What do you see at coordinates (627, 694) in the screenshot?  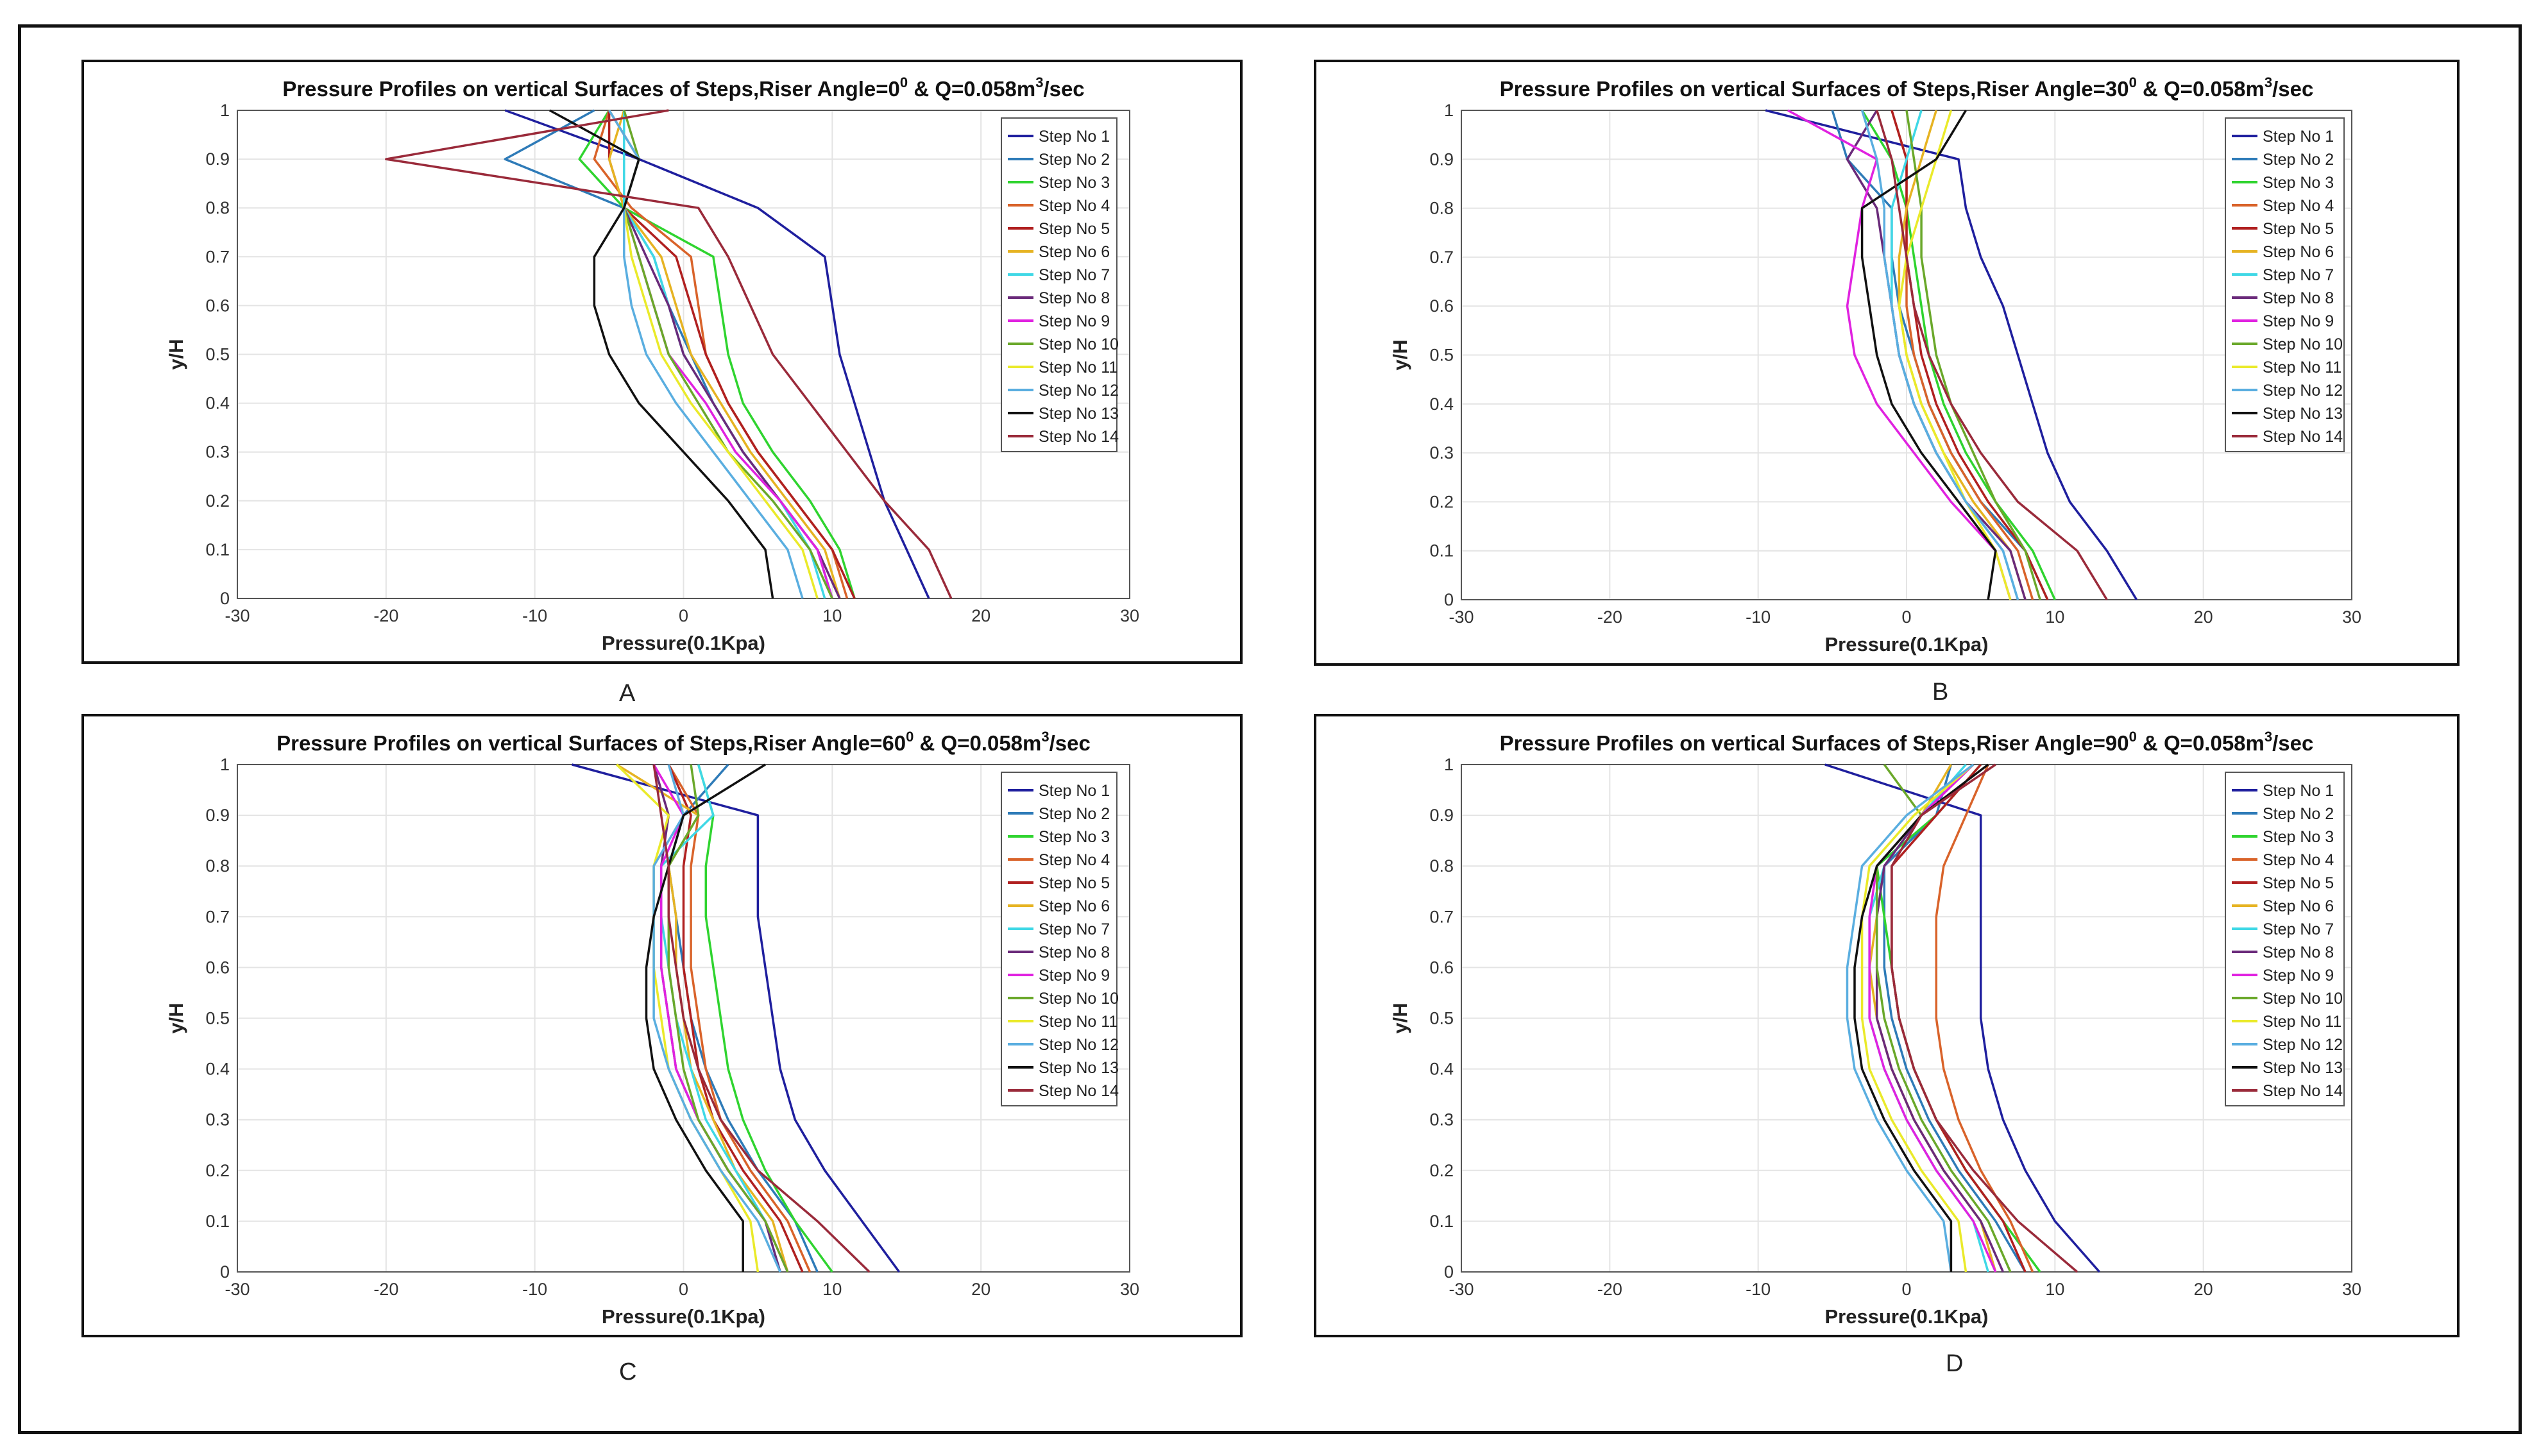 I see `caption-a: A` at bounding box center [627, 694].